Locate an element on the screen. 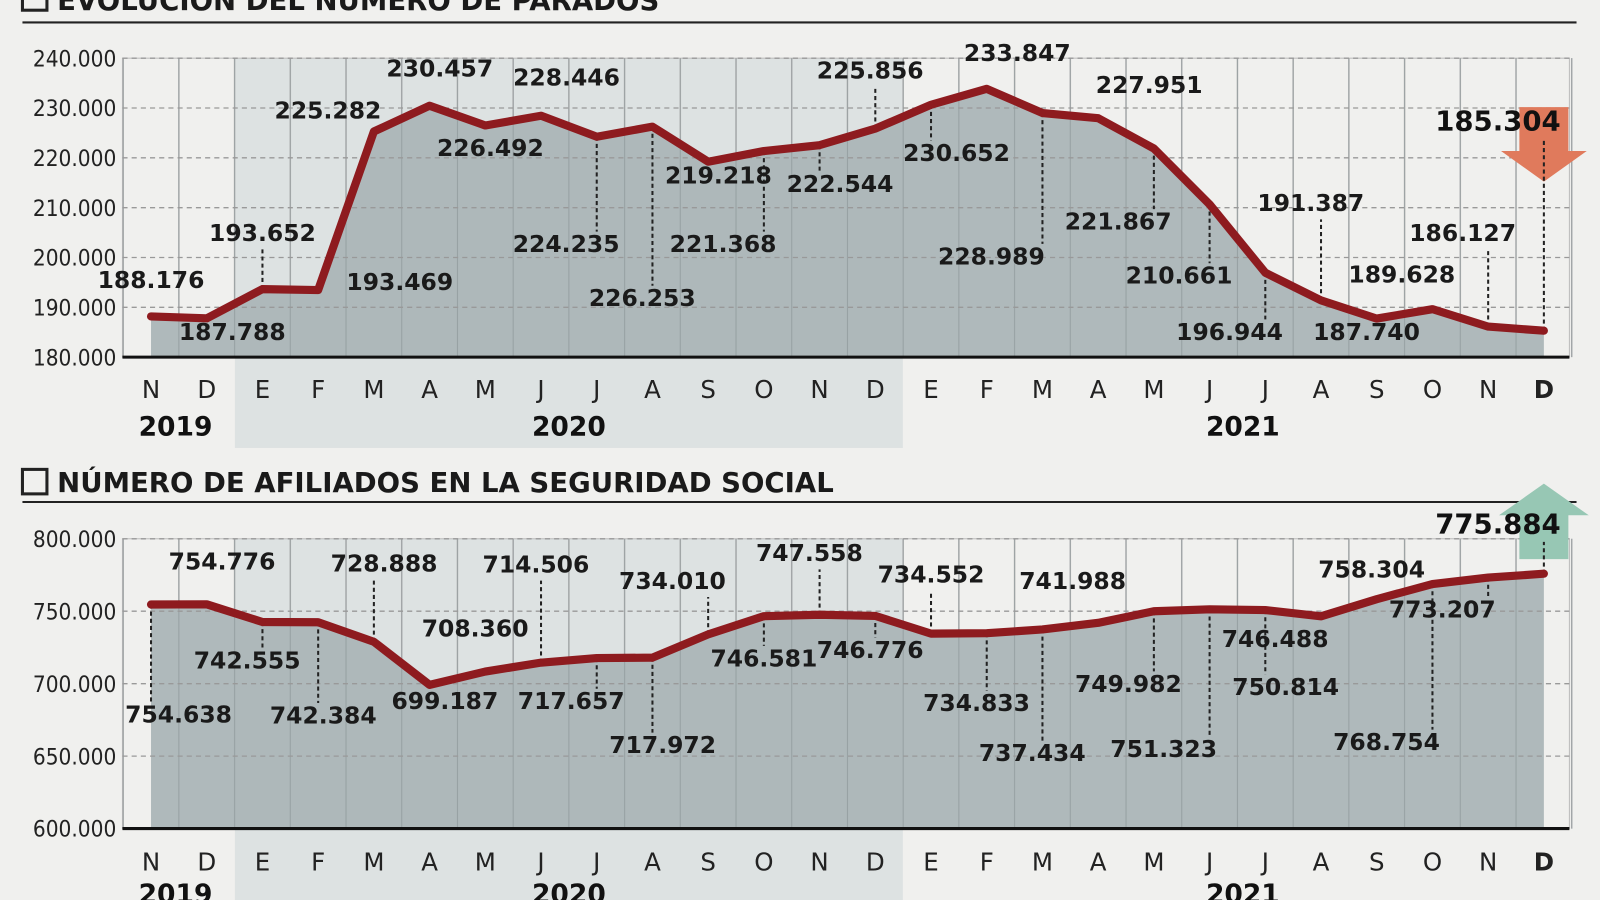 The image size is (1600, 900). y-tick-label: 750.000 is located at coordinates (74, 612).